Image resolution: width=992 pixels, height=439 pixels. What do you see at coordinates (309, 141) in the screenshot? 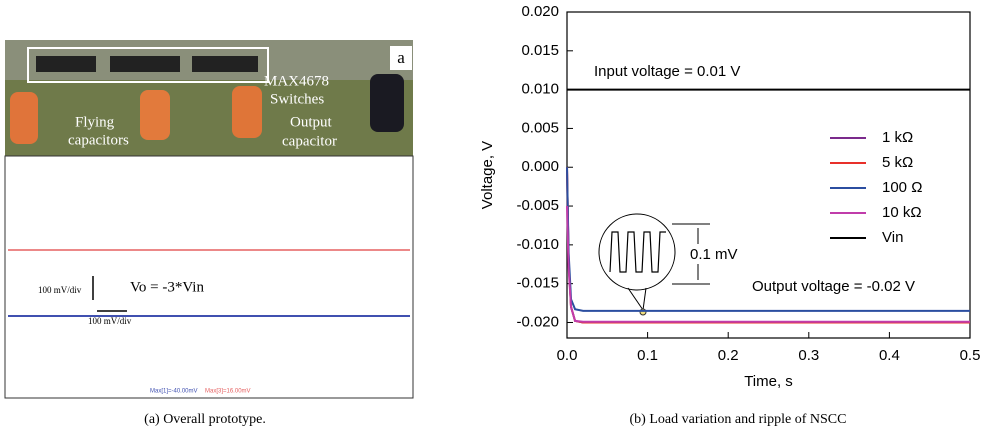
I see `photo-label: capacitor` at bounding box center [309, 141].